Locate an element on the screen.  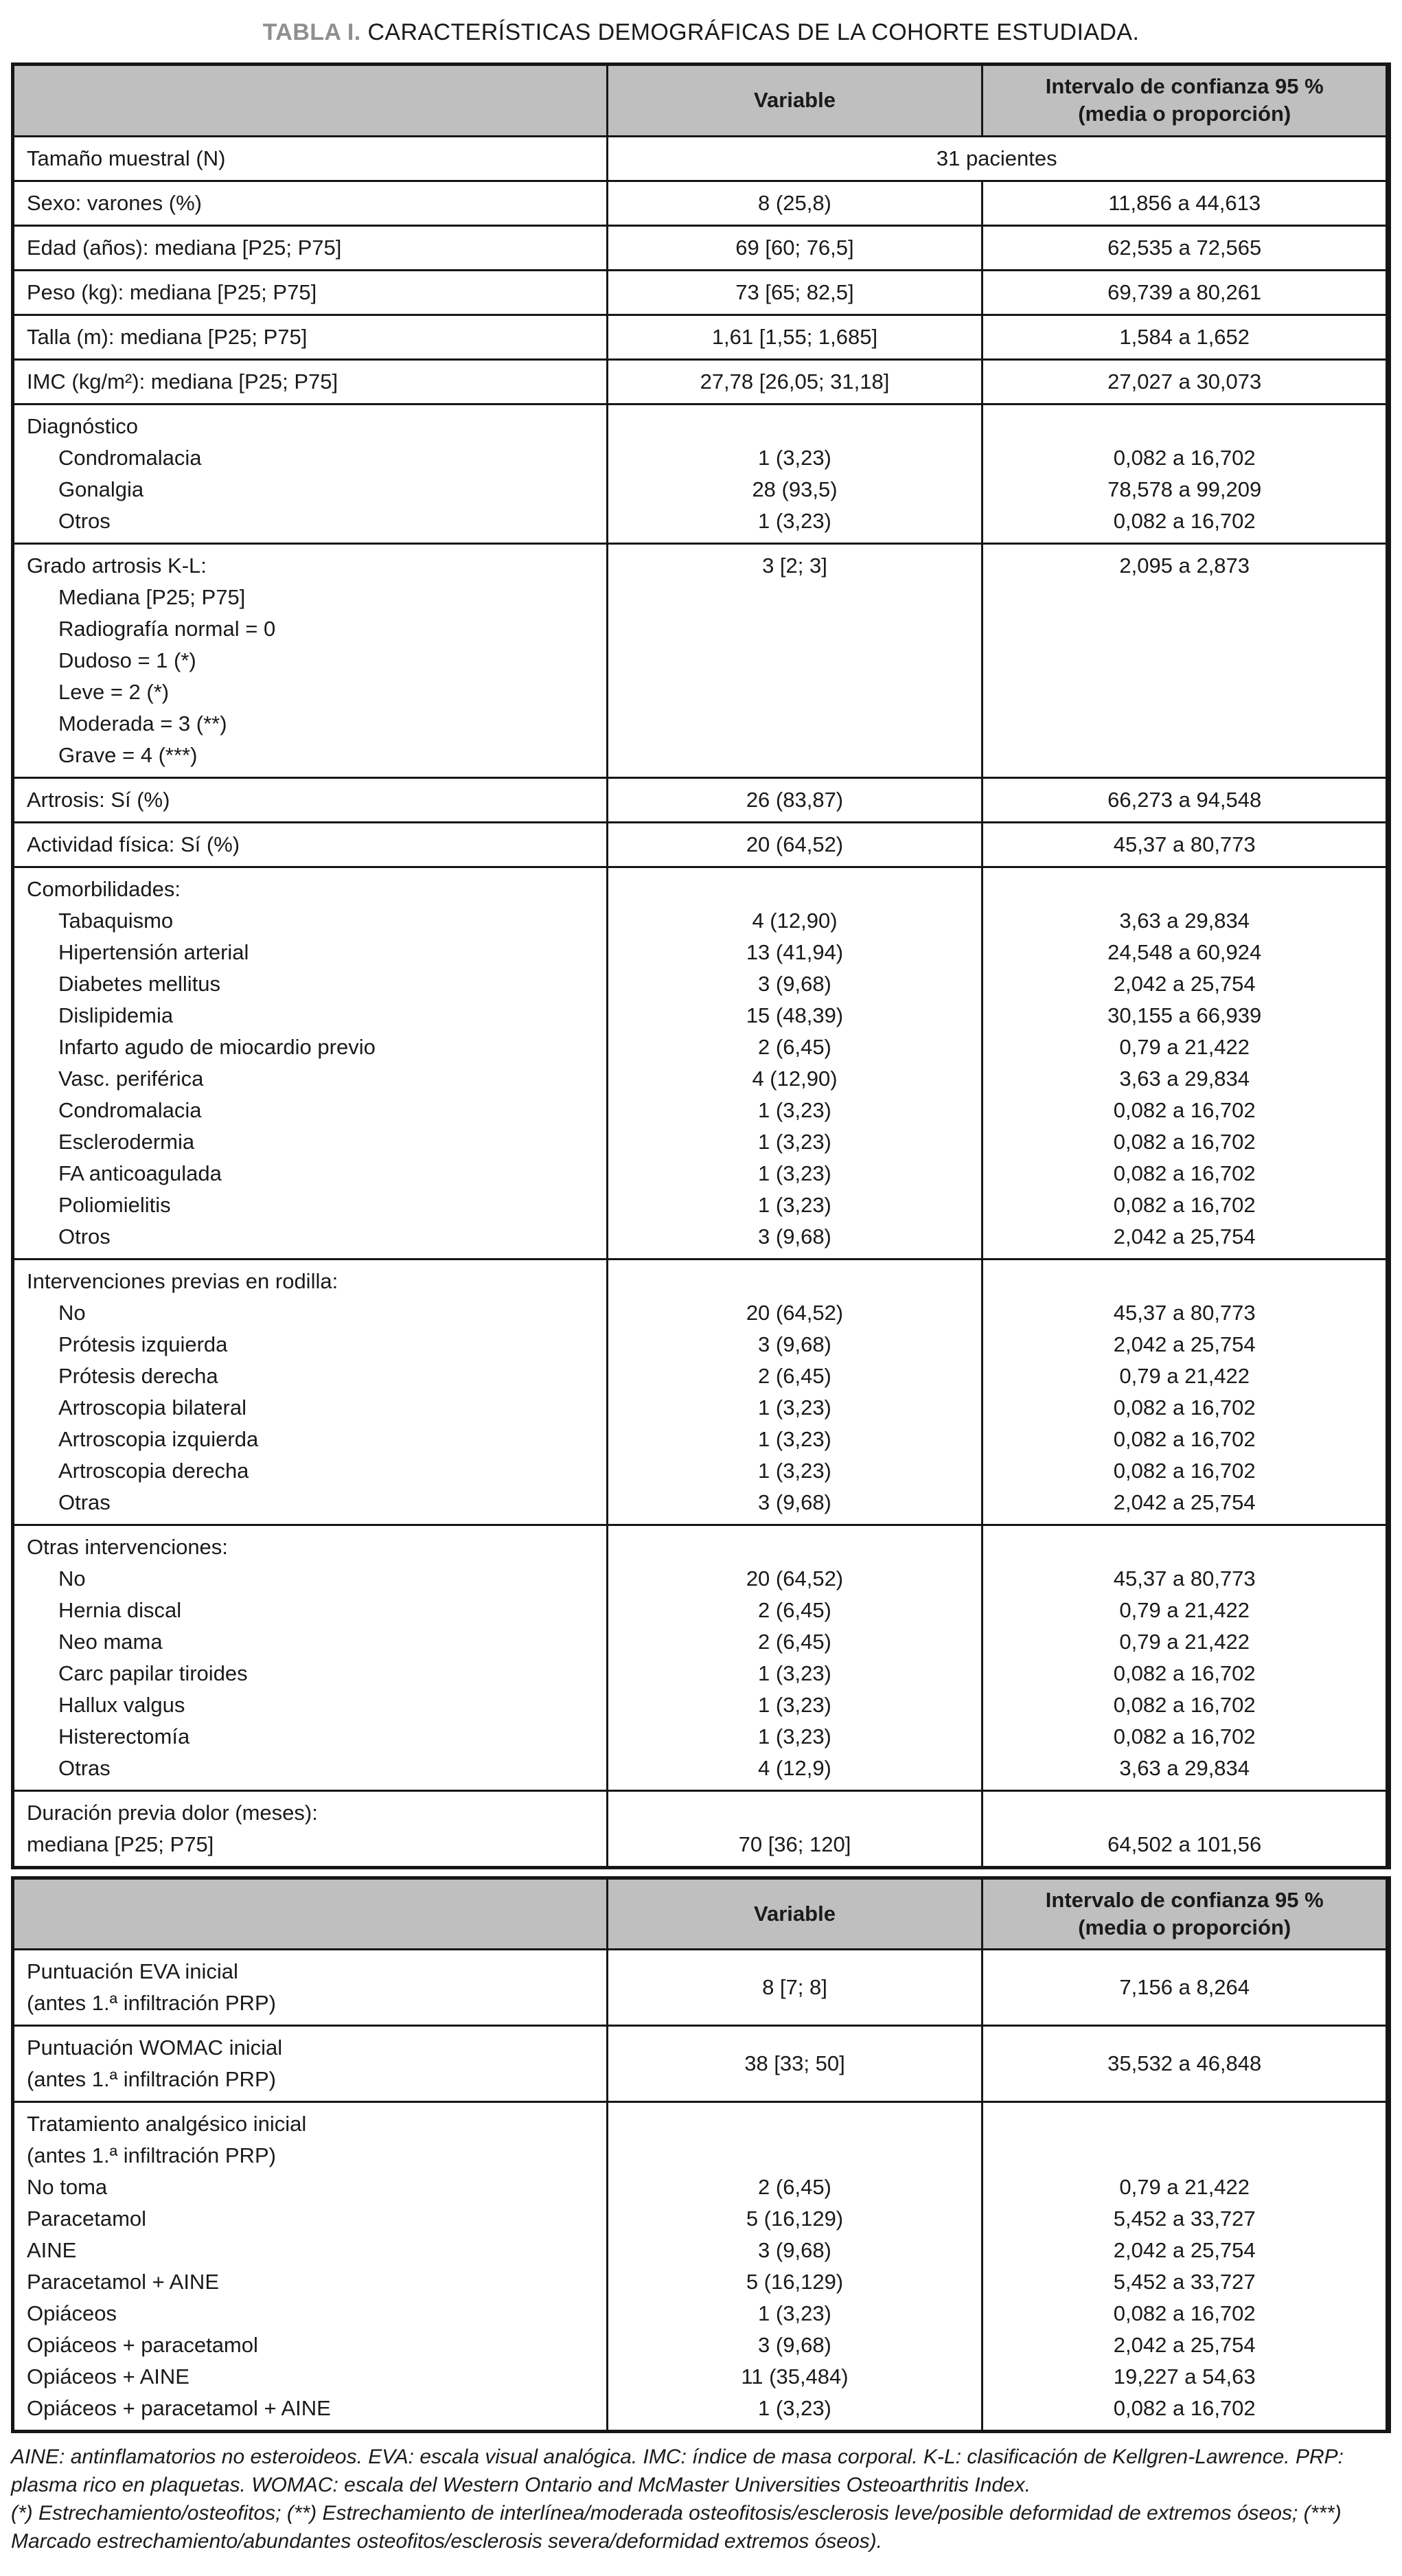
row-label-line: mediana [P25; P75] is located at coordinates (121, 1844).